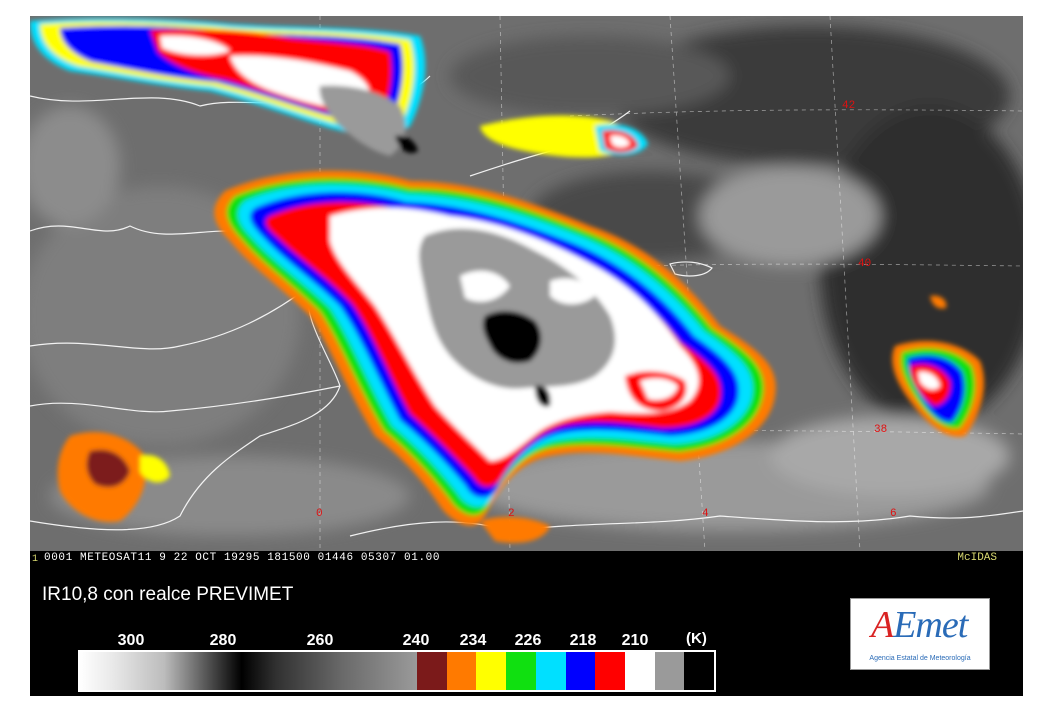 The height and width of the screenshot is (720, 1042). Describe the element at coordinates (865, 264) in the screenshot. I see `latitude-label-40: 40` at that location.